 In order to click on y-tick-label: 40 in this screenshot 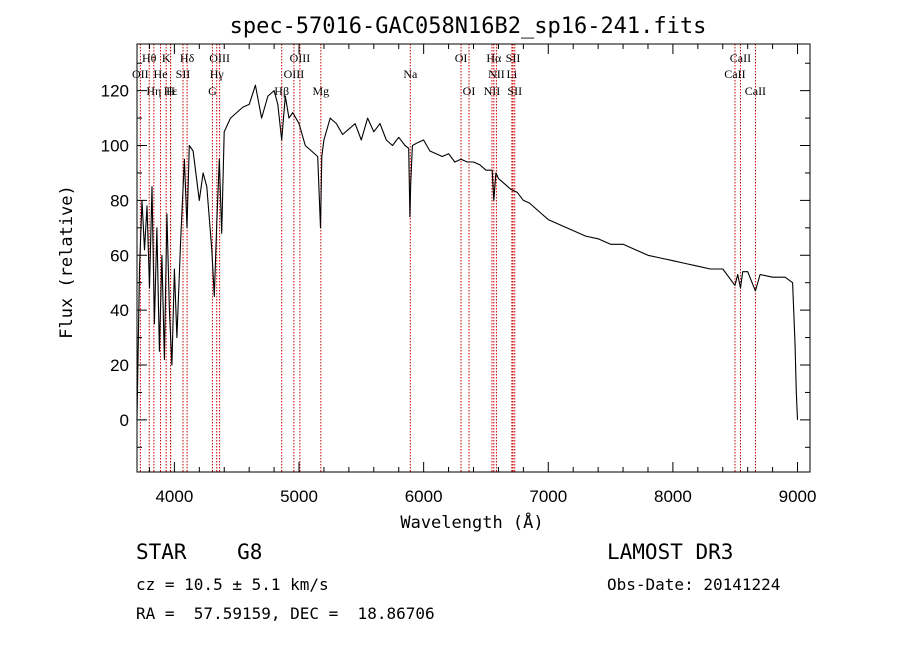, I will do `click(119, 310)`.